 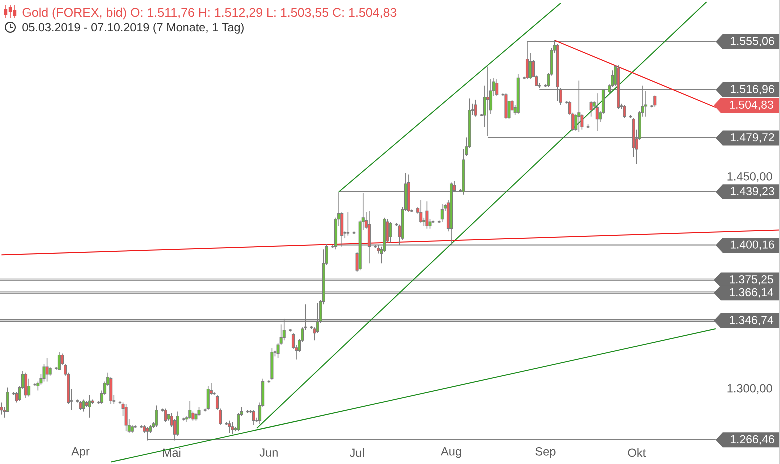 I want to click on text: 05.03.2019 - 07.10.2019 (7 Monate, 1 Tag), so click(x=133, y=28).